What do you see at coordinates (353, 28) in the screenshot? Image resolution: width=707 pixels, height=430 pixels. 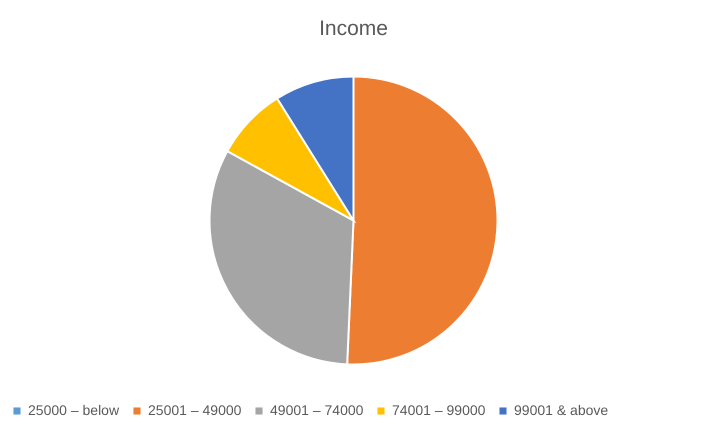 I see `chart-title: Income` at bounding box center [353, 28].